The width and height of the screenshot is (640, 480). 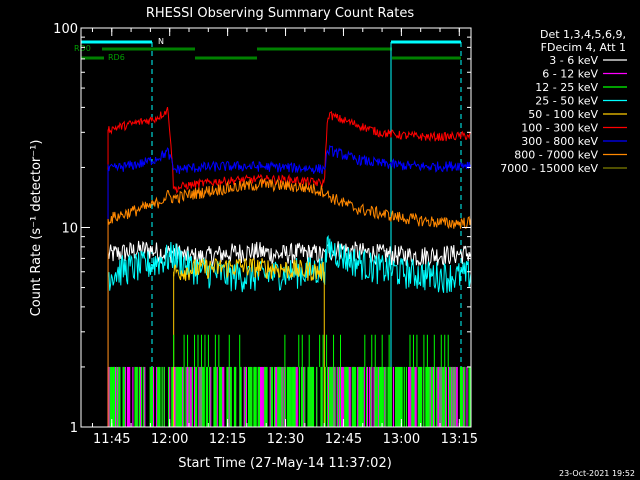 What do you see at coordinates (116, 57) in the screenshot?
I see `rd6-label: RD6` at bounding box center [116, 57].